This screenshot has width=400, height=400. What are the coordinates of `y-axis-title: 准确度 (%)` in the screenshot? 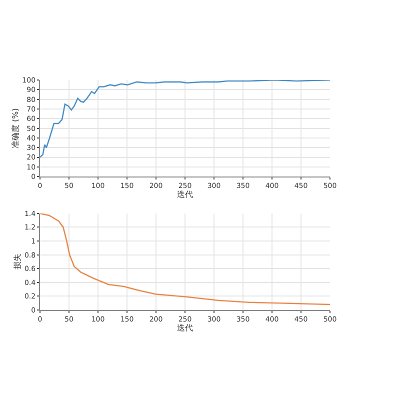 It's located at (15, 128).